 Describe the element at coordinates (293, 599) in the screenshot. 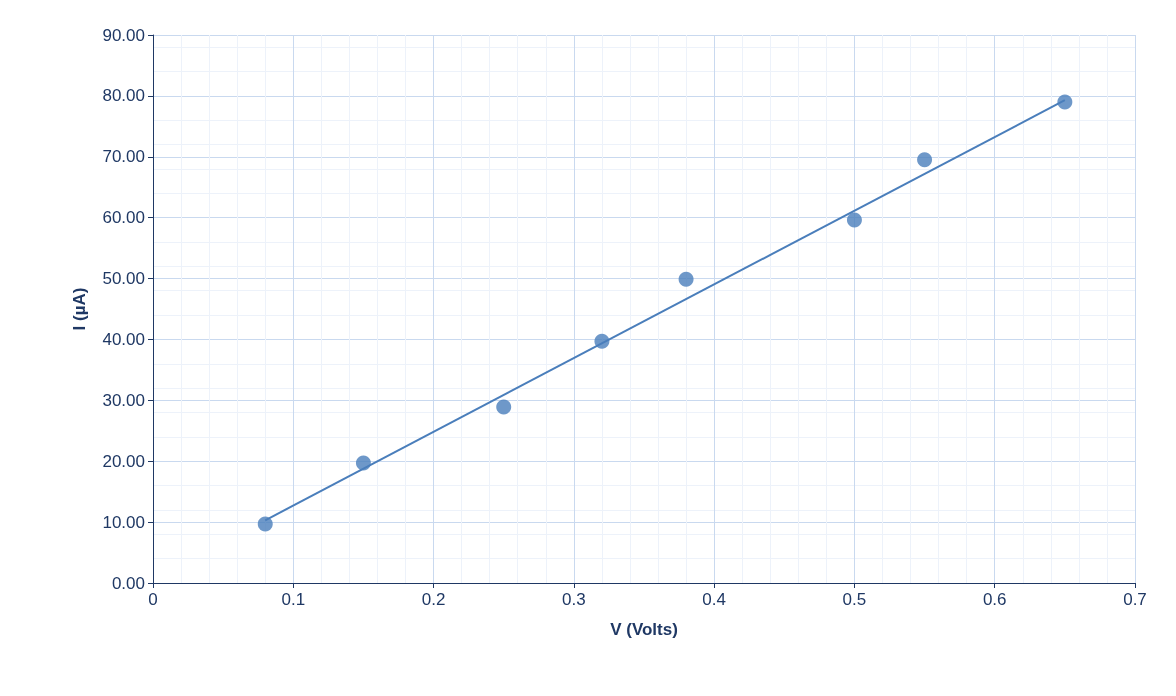

I see `x-tick-label: 0.1` at that location.